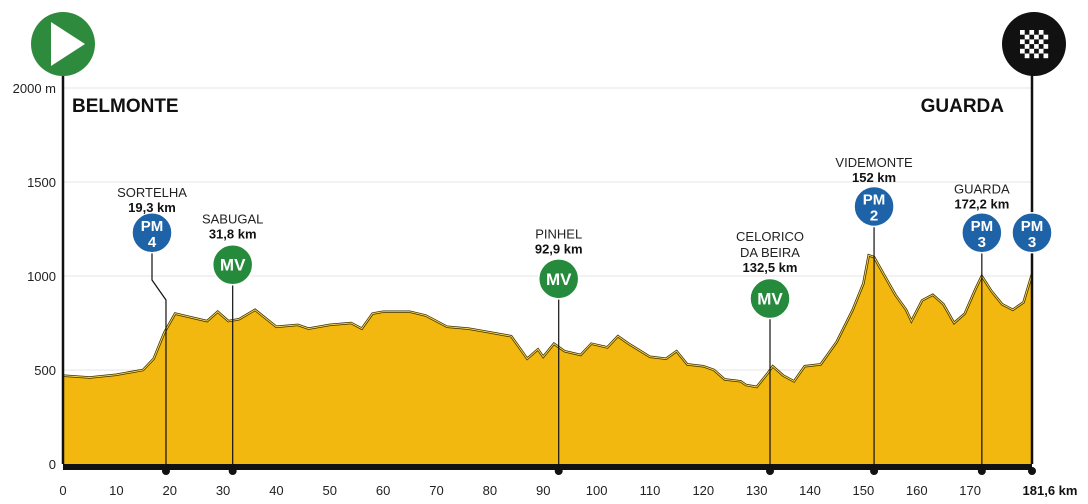  What do you see at coordinates (223, 490) in the screenshot?
I see `x-tick-label: 30` at bounding box center [223, 490].